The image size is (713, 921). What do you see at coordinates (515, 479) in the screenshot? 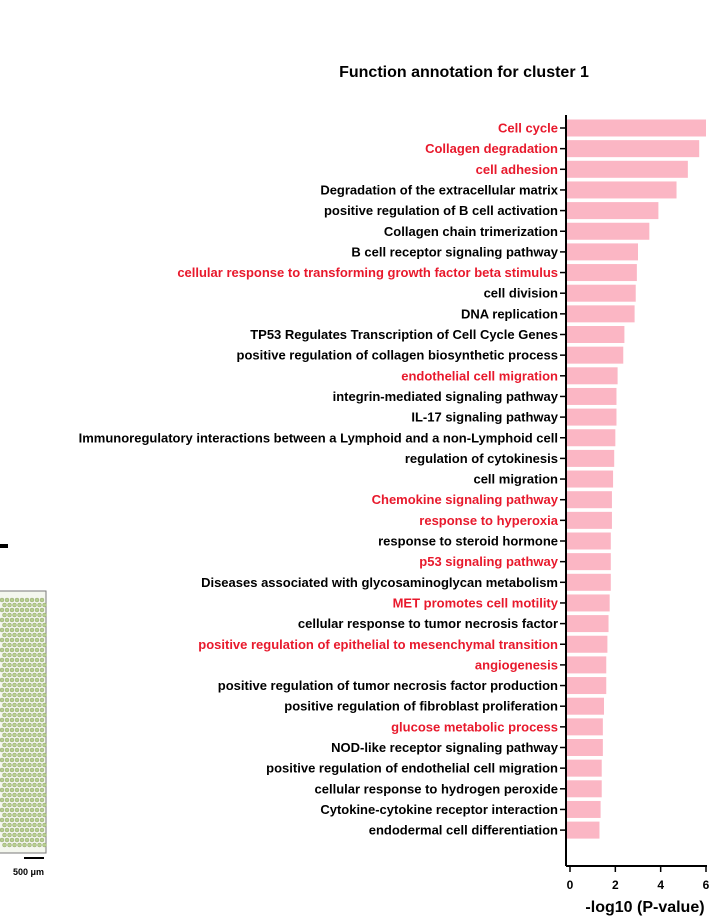
I see `category-label: cell migration` at bounding box center [515, 479].